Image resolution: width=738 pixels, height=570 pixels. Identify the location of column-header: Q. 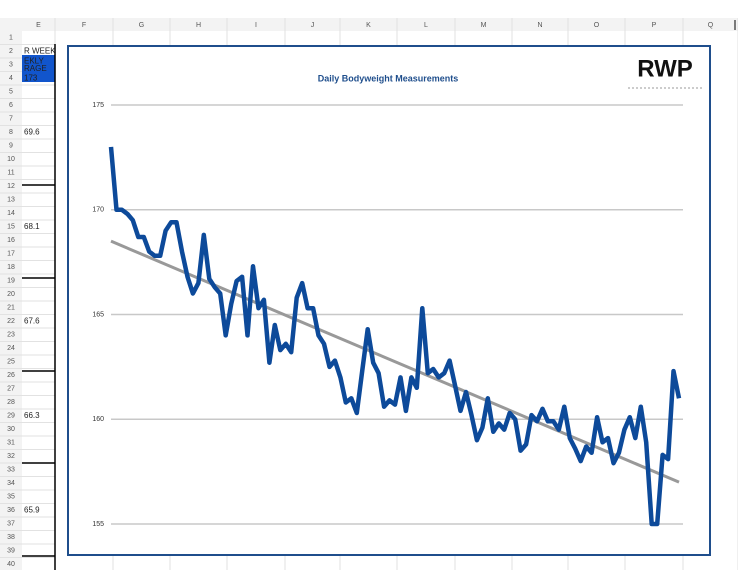
(711, 25).